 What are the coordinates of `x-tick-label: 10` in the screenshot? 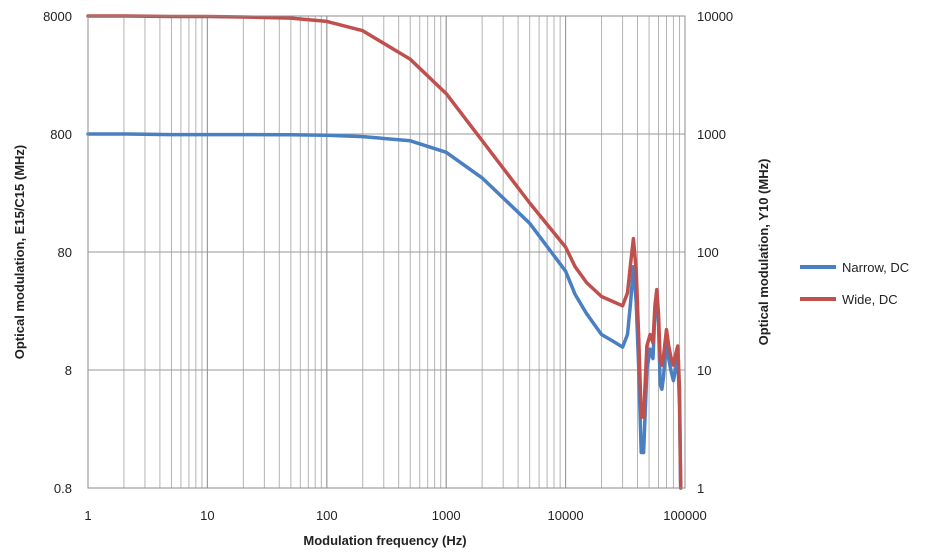 It's located at (207, 515).